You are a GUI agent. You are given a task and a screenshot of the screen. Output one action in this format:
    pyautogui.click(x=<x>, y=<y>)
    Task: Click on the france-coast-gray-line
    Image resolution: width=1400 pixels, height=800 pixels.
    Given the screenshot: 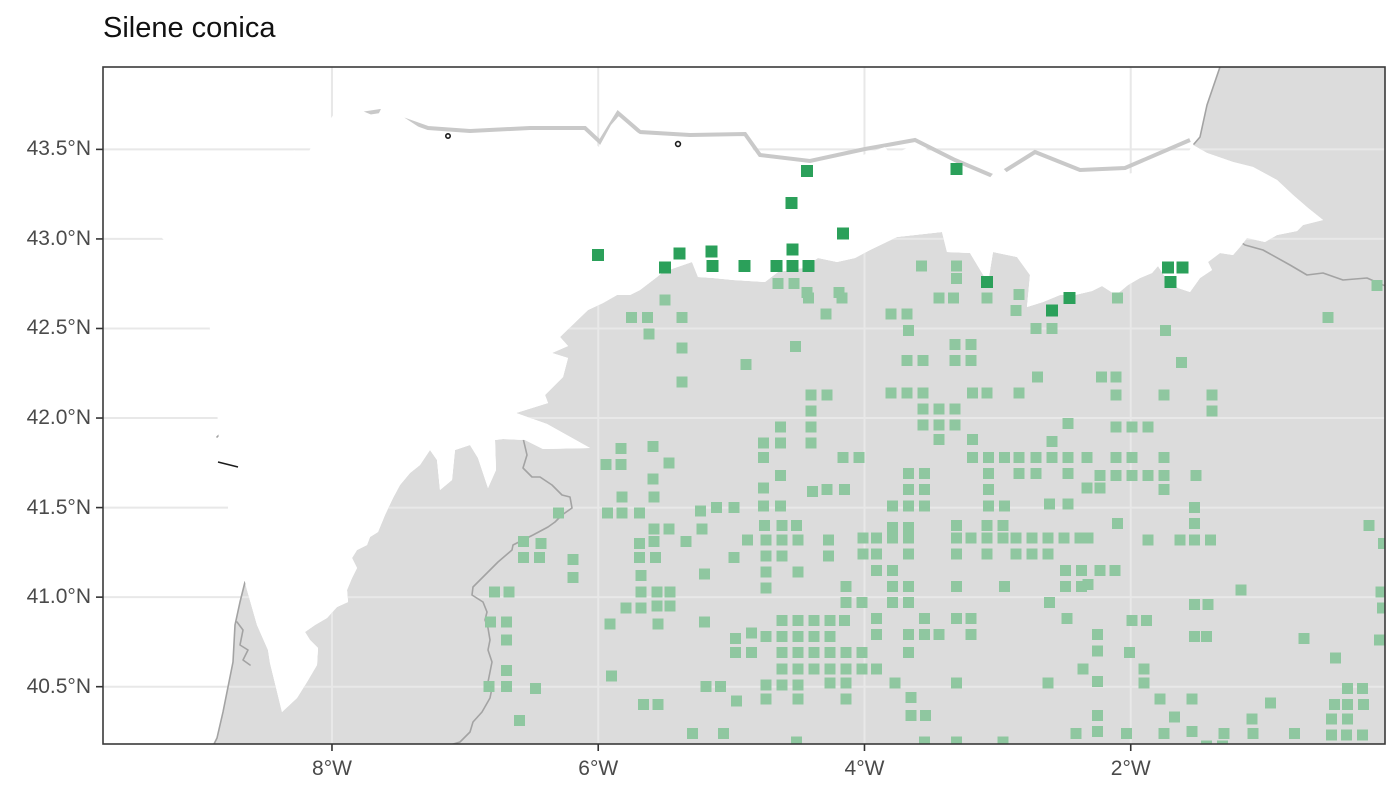 What is the action you would take?
    pyautogui.click(x=1207, y=106)
    